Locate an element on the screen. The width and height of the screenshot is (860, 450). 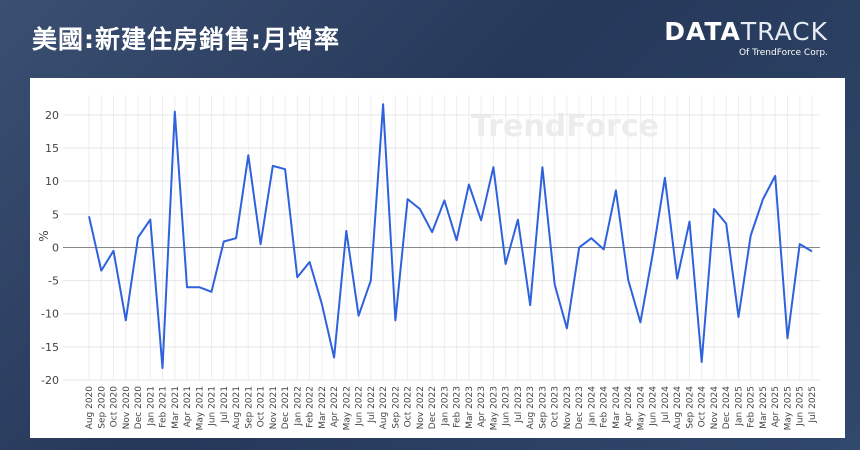
x-tick-label: Jul 2025 is located at coordinates (813, 405).